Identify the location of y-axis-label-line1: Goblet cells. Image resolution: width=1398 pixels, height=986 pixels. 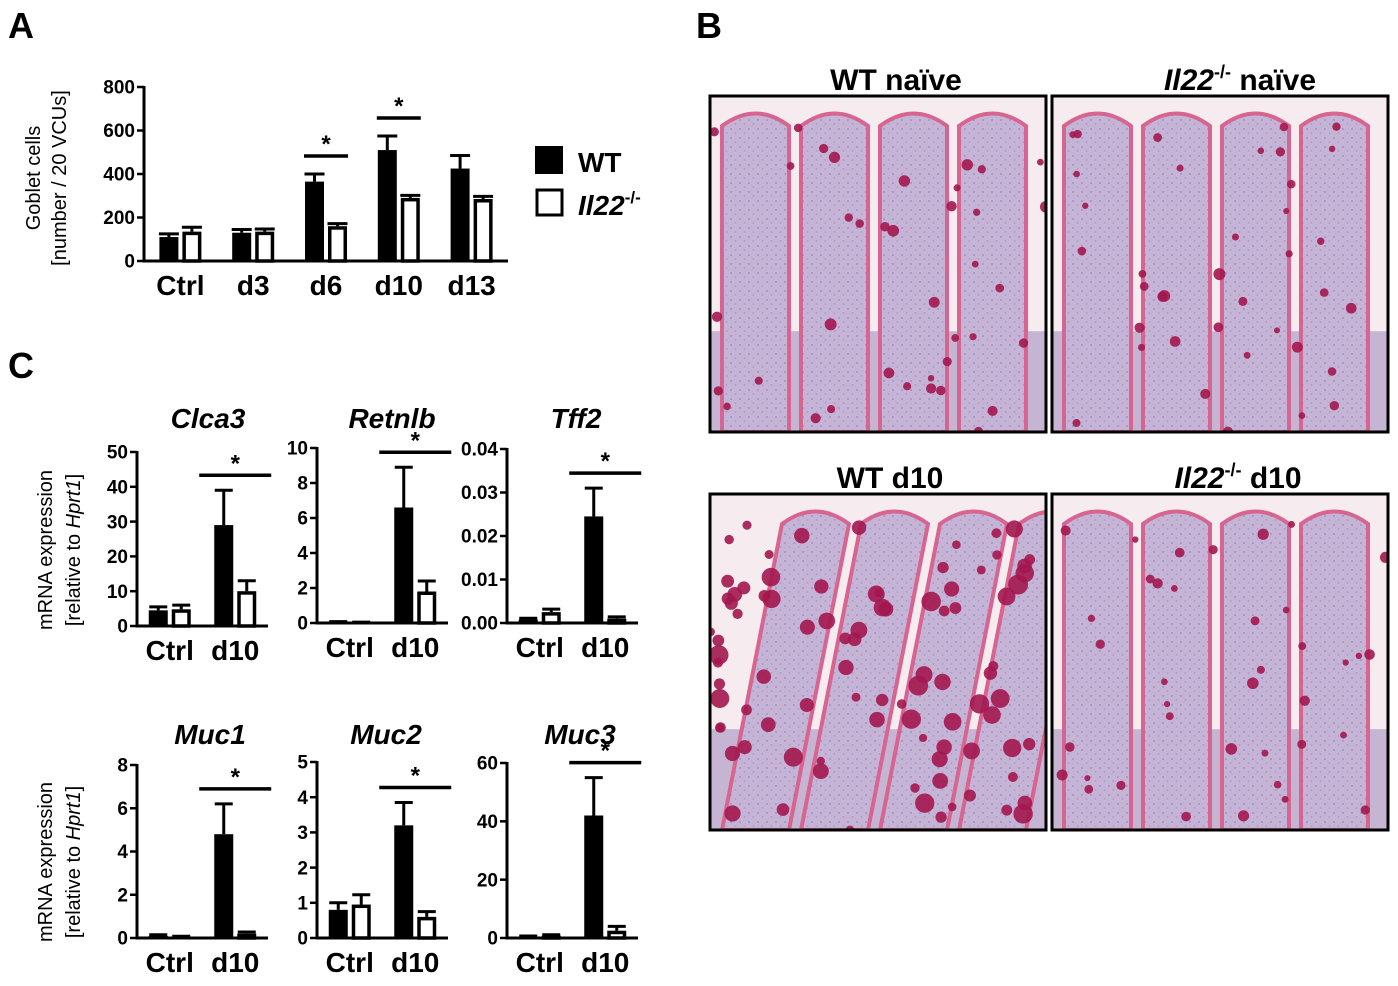
(34, 178).